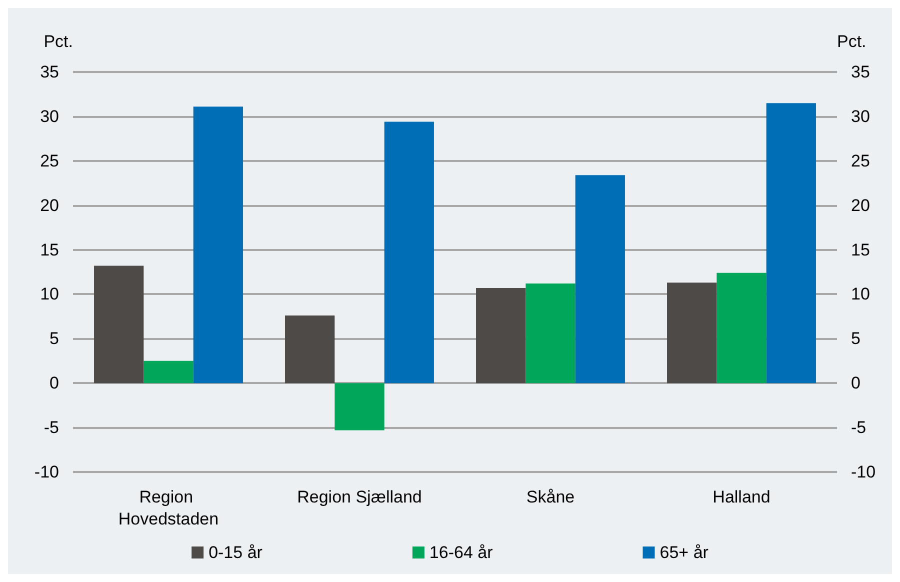 The height and width of the screenshot is (582, 900). Describe the element at coordinates (860, 160) in the screenshot. I see `y2-tick-label: 25` at that location.